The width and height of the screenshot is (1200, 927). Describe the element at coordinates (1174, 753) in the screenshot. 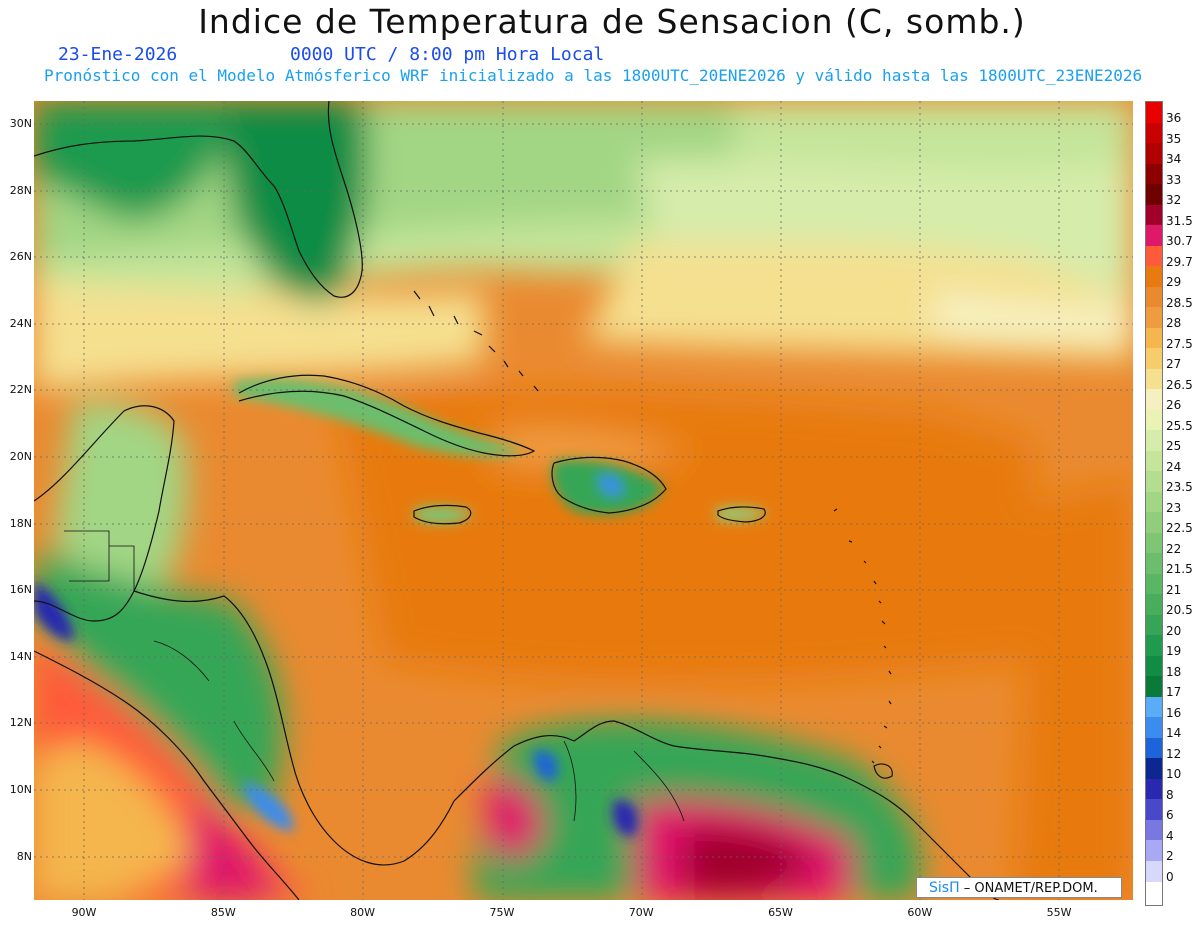

I see `colorbar-level-label: 12` at that location.